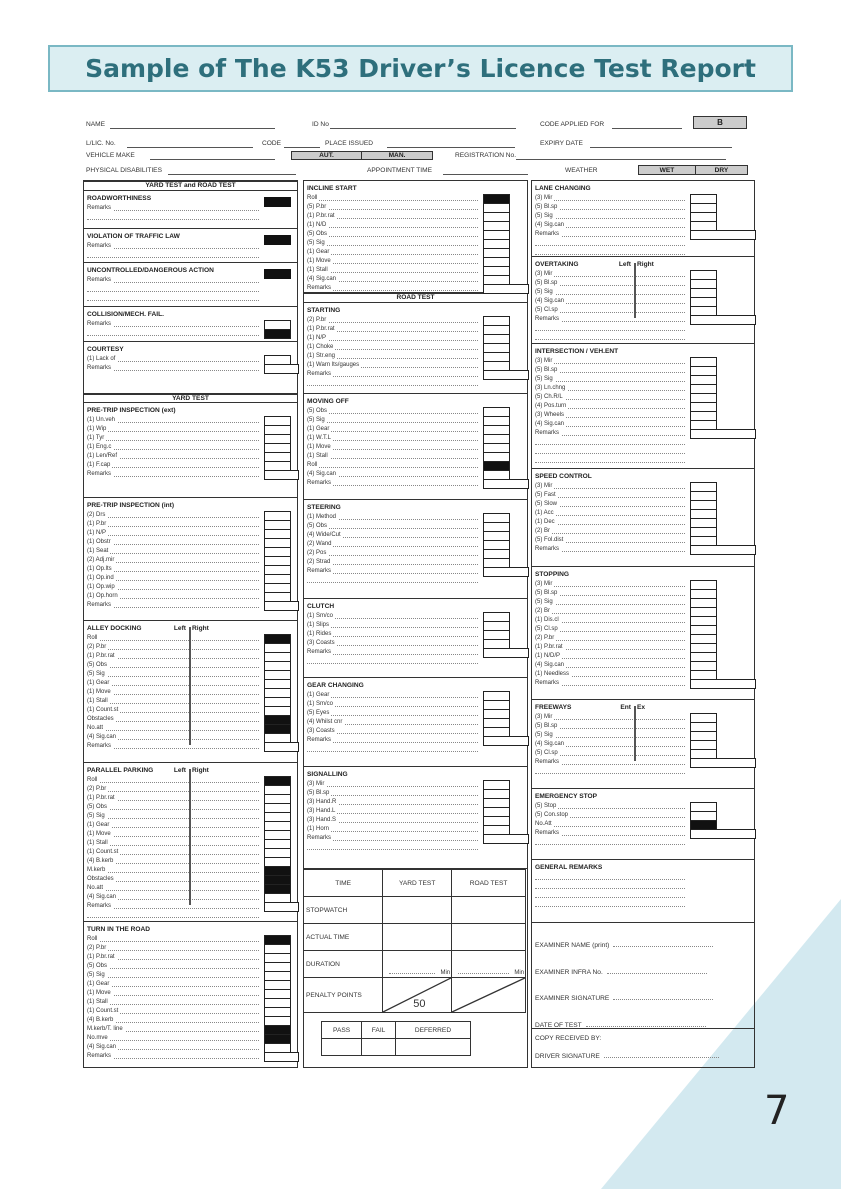 This screenshot has width=841, height=1189. What do you see at coordinates (667, 170) in the screenshot?
I see `wet-option: WET` at bounding box center [667, 170].